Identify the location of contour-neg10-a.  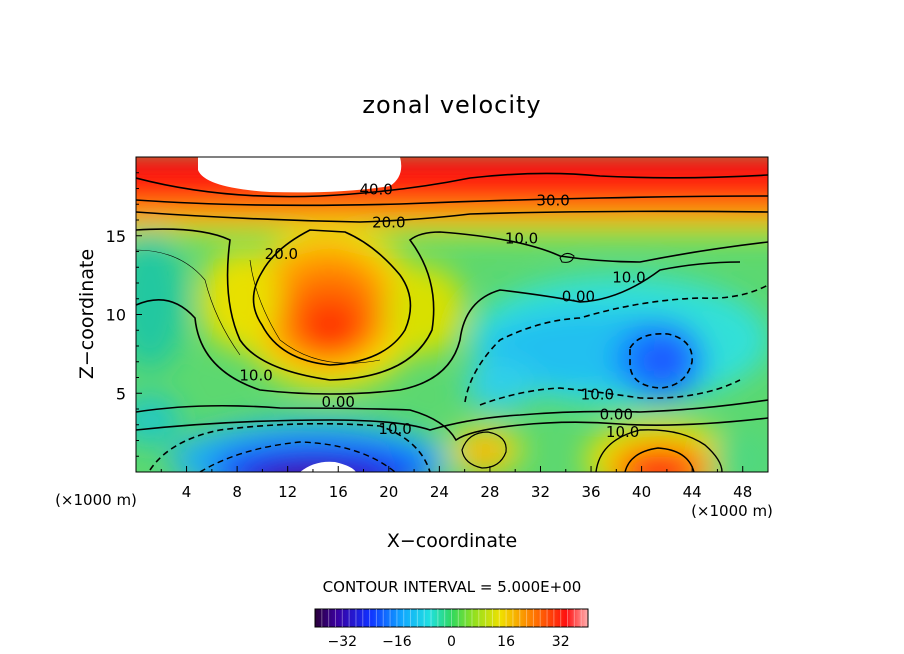
(616, 343).